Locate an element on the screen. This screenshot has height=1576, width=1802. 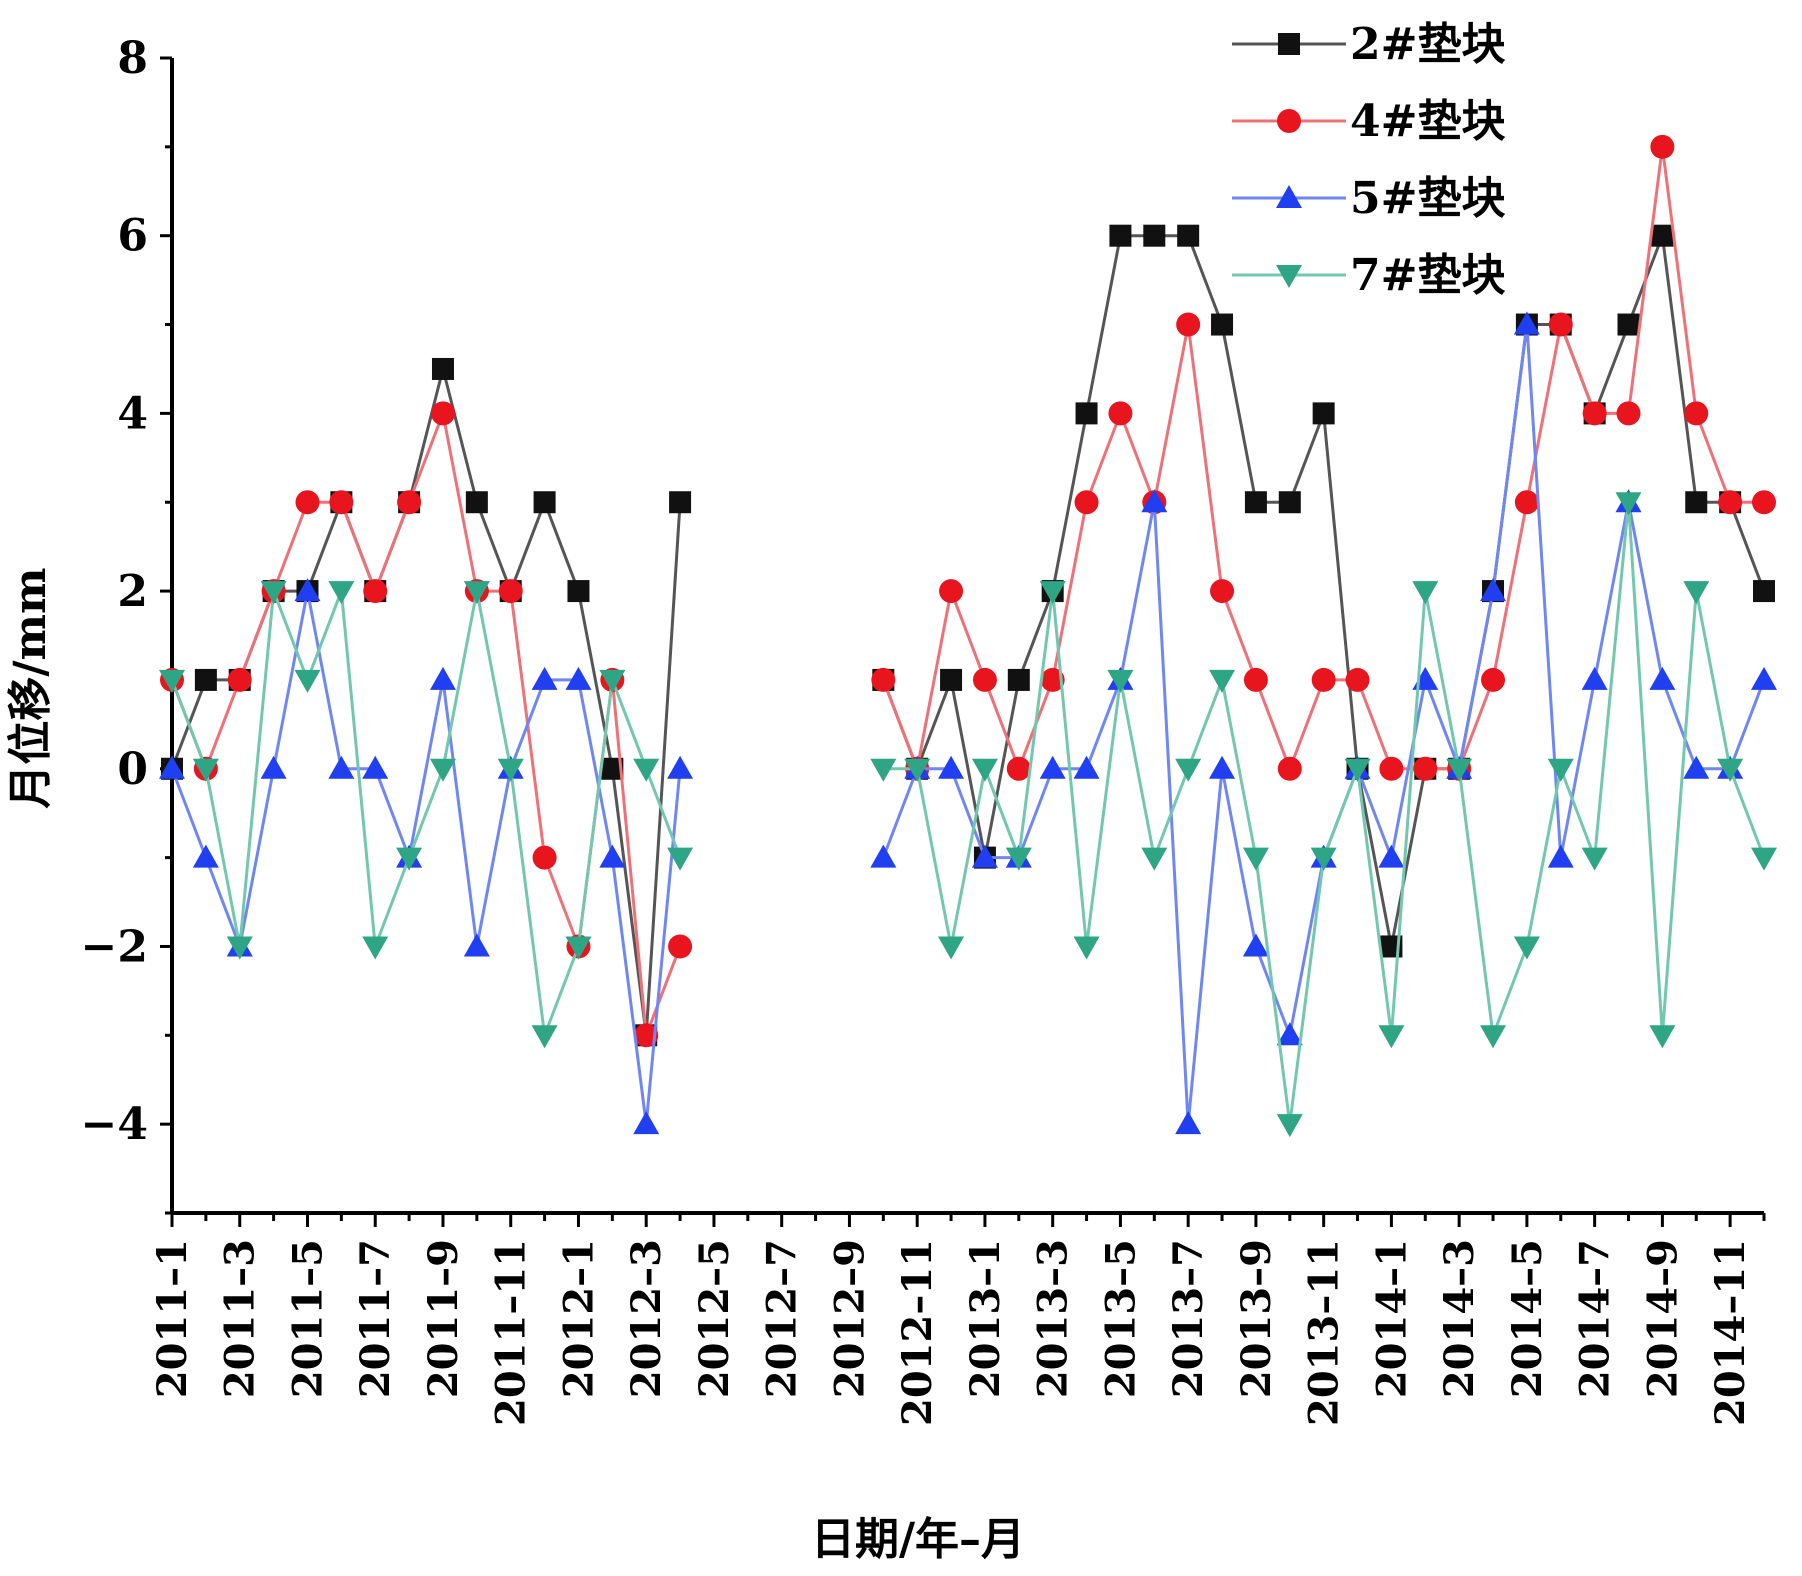
x-tick-label: 2013–5 is located at coordinates (1120, 1318).